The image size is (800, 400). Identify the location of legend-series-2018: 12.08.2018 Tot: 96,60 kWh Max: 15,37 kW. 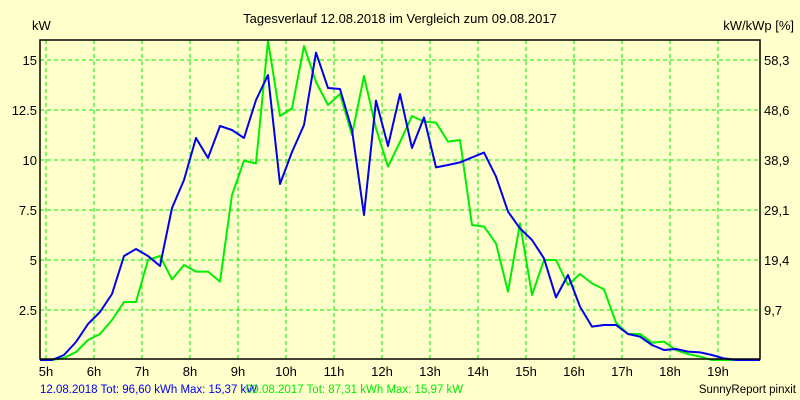
(148, 390).